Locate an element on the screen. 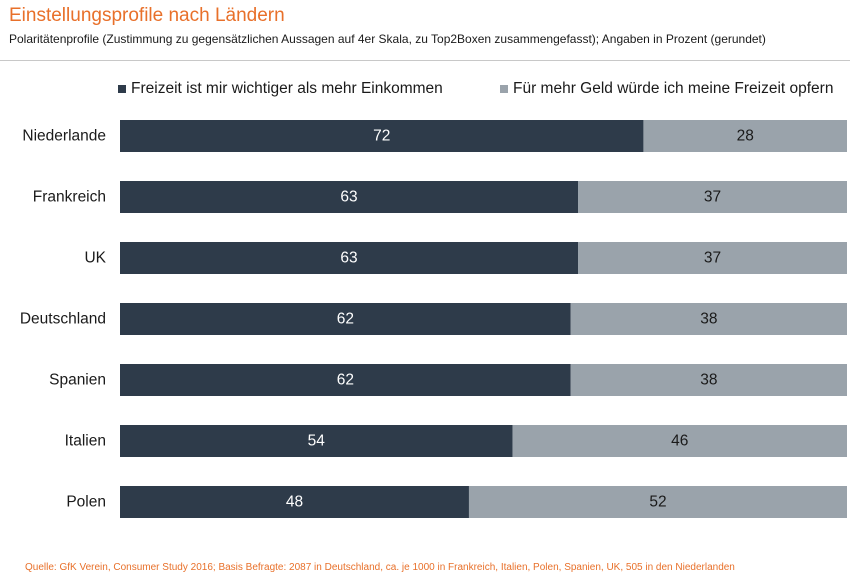 The image size is (850, 578). data-label-deutschland-series2: 38 is located at coordinates (708, 319).